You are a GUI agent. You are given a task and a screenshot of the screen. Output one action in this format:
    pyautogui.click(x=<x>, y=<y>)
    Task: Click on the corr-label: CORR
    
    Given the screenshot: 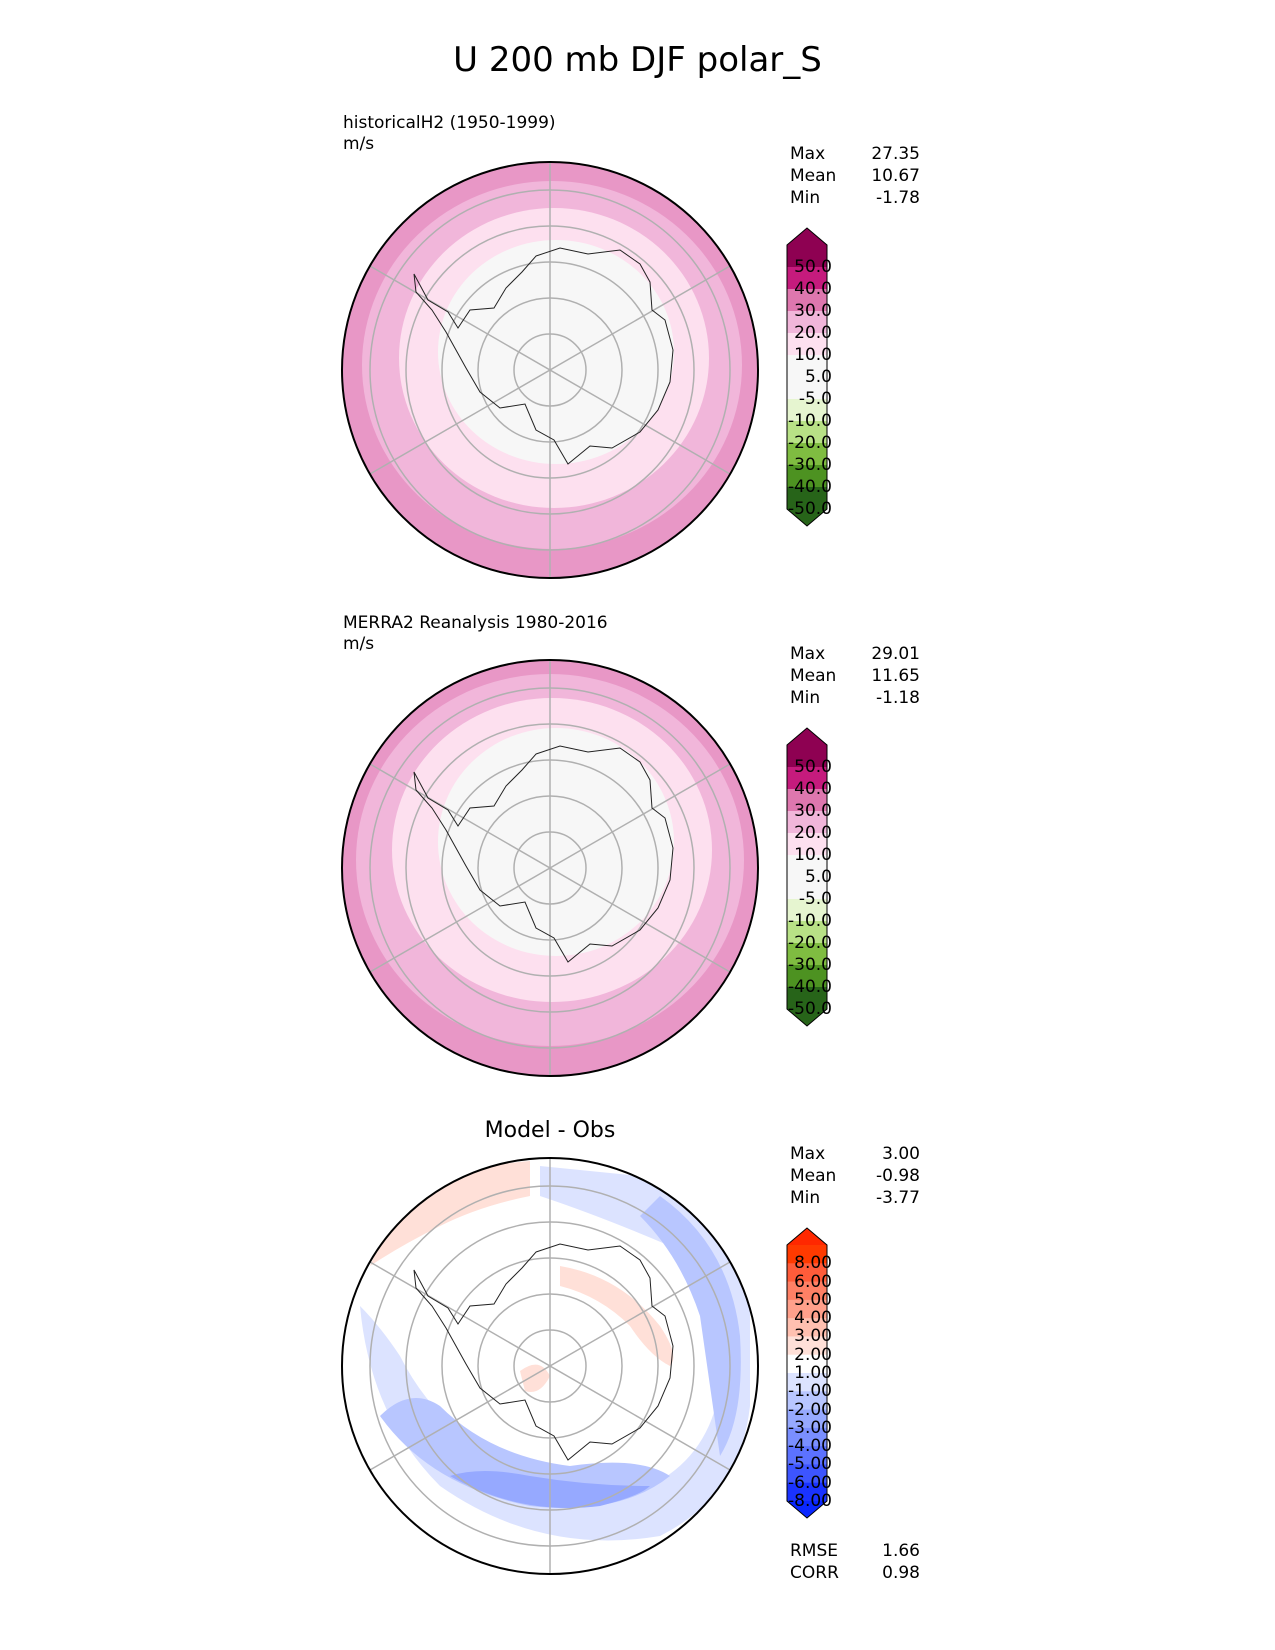 What is the action you would take?
    pyautogui.click(x=814, y=1573)
    